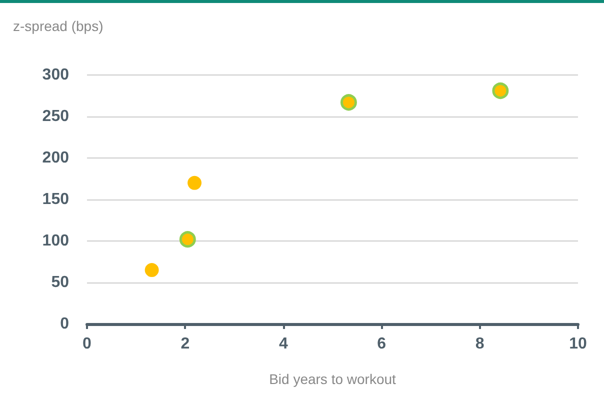 The height and width of the screenshot is (404, 604). I want to click on x-tick-label: 10, so click(578, 344).